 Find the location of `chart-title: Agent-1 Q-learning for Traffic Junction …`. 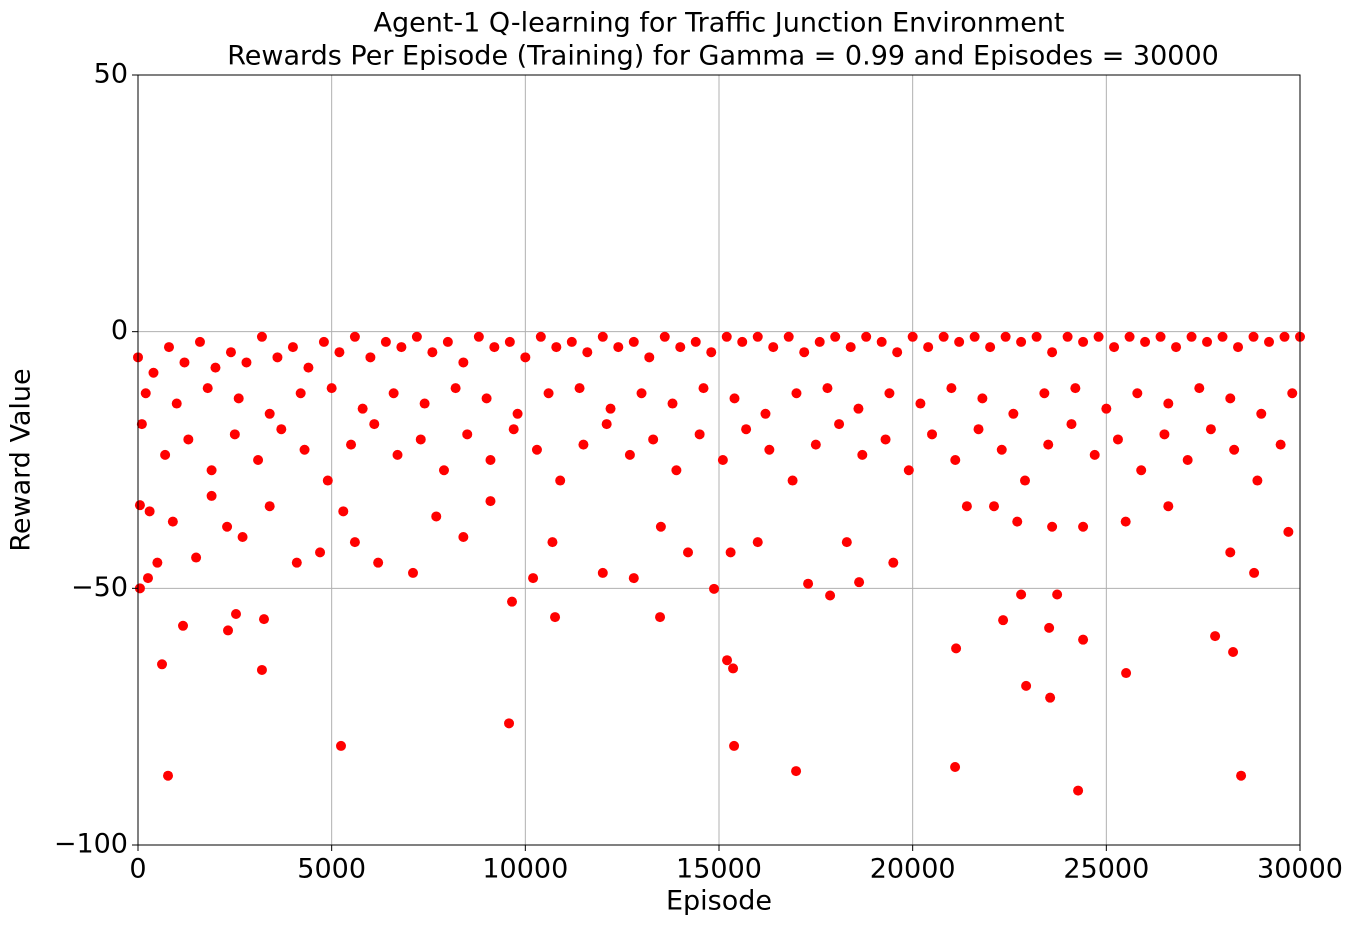

chart-title: Agent-1 Q-learning for Traffic Junction … is located at coordinates (718, 23).